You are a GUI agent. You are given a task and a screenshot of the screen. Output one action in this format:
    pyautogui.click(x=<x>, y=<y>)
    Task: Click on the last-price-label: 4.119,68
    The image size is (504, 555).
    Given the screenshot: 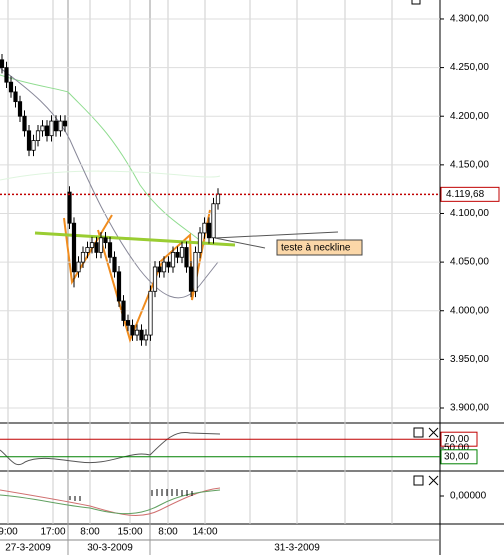 What is the action you would take?
    pyautogui.click(x=465, y=194)
    